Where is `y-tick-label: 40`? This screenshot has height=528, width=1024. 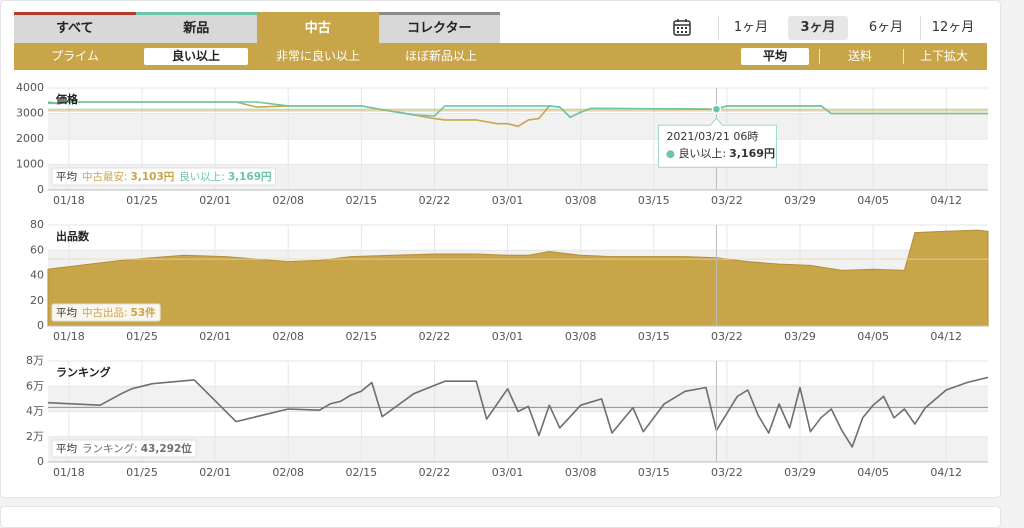
y-tick-label: 40 is located at coordinates (37, 275).